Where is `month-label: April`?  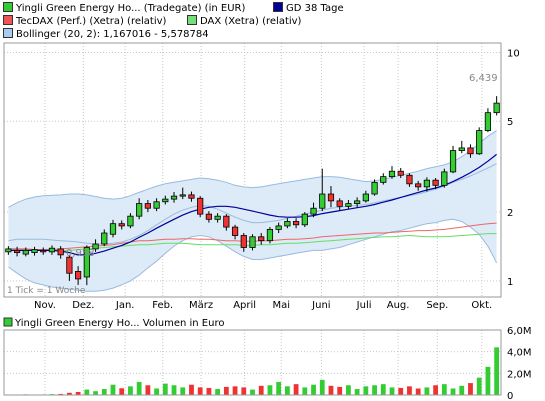 month-label: April is located at coordinates (244, 305).